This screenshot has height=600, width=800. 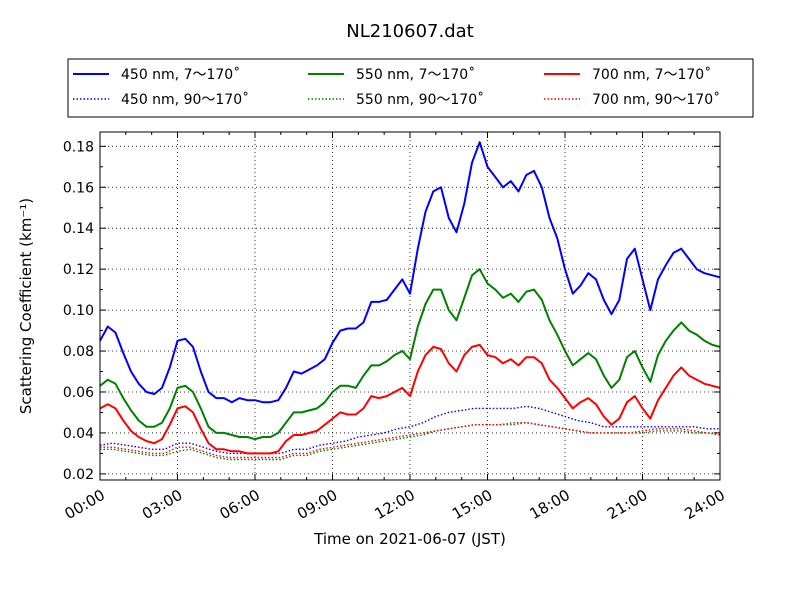 I want to click on x-tick-label: 15:00, so click(x=472, y=504).